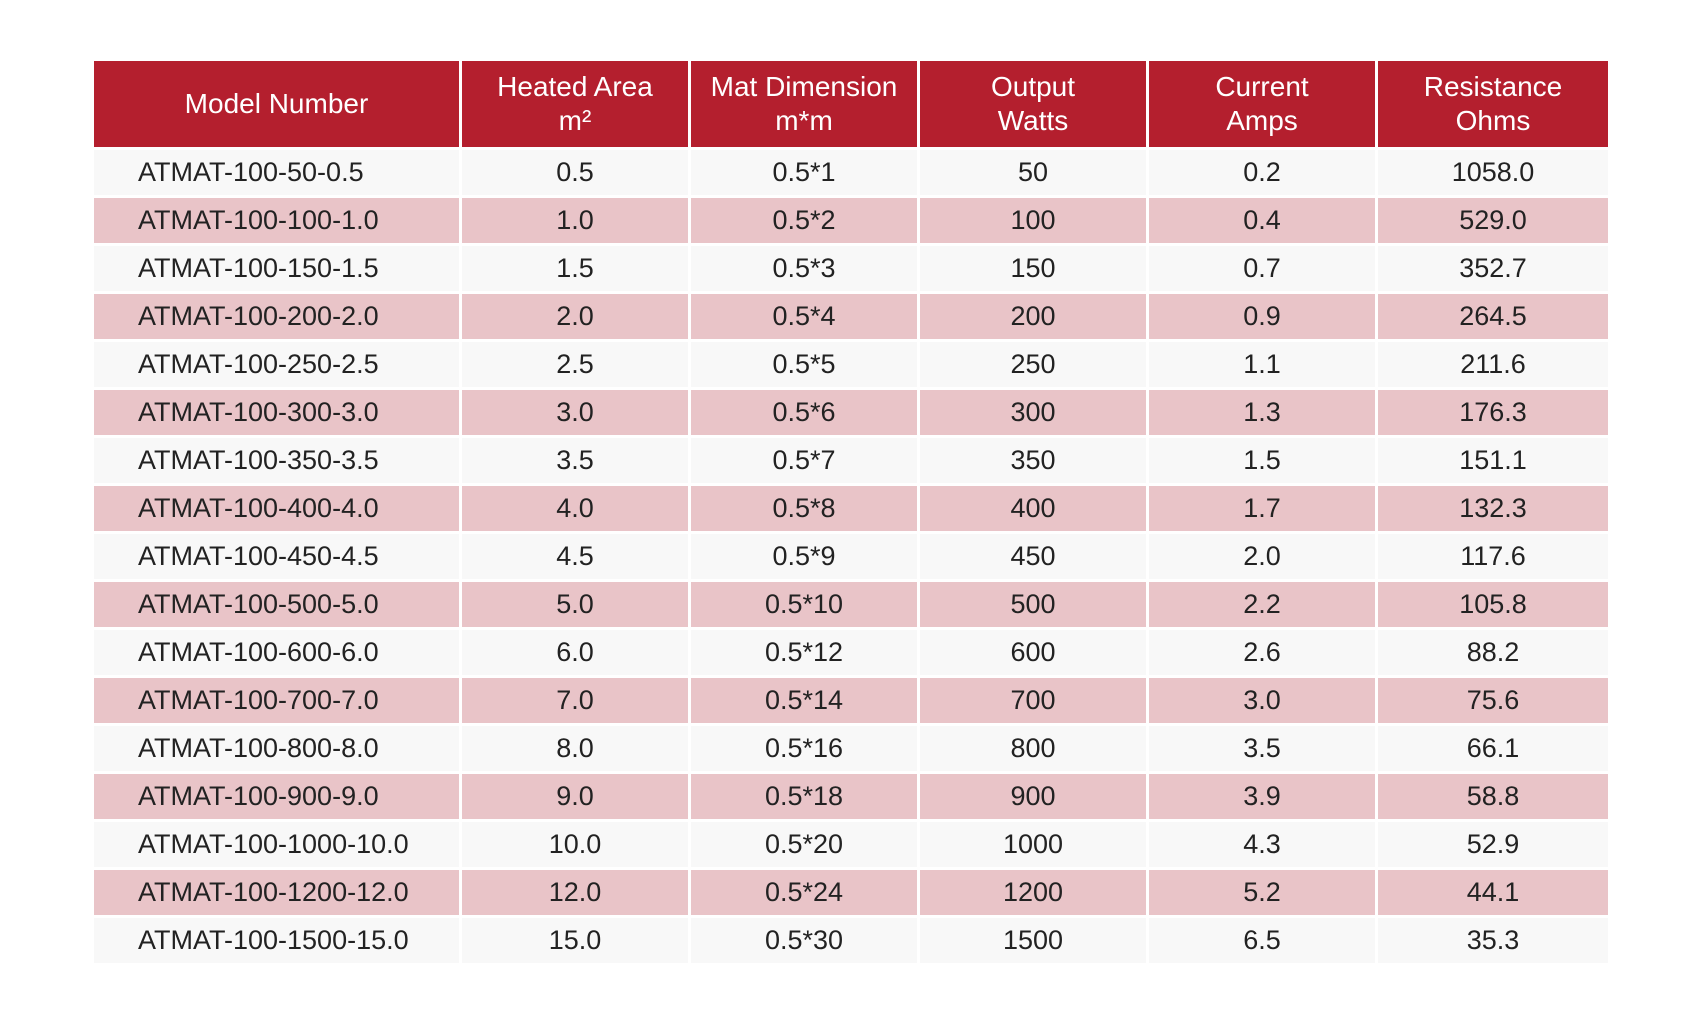  I want to click on header-unit: Watts, so click(1033, 120).